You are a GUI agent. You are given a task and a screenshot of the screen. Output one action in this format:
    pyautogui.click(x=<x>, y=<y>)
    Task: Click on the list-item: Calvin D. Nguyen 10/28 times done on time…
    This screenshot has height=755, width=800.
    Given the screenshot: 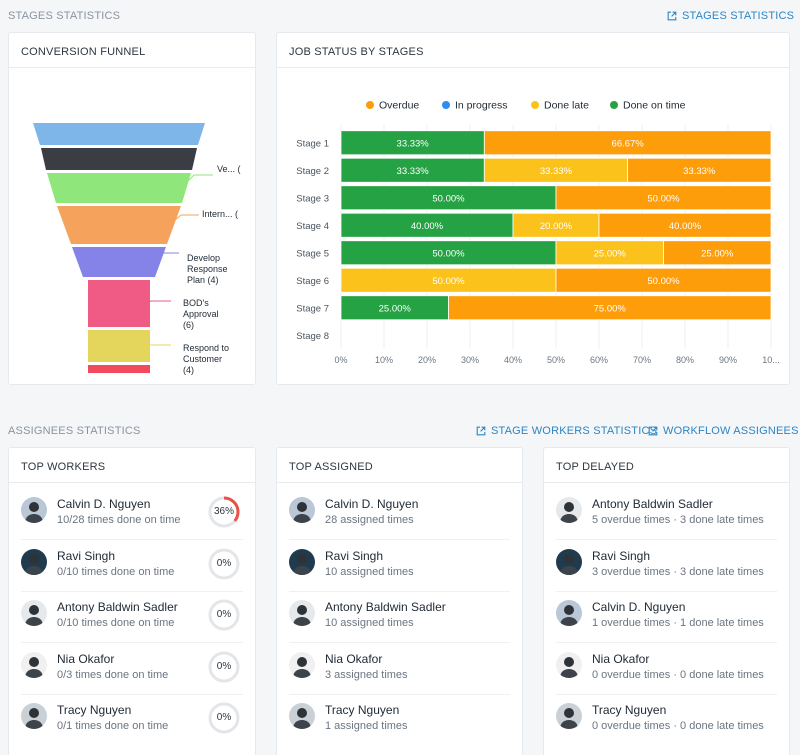 What is the action you would take?
    pyautogui.click(x=132, y=514)
    